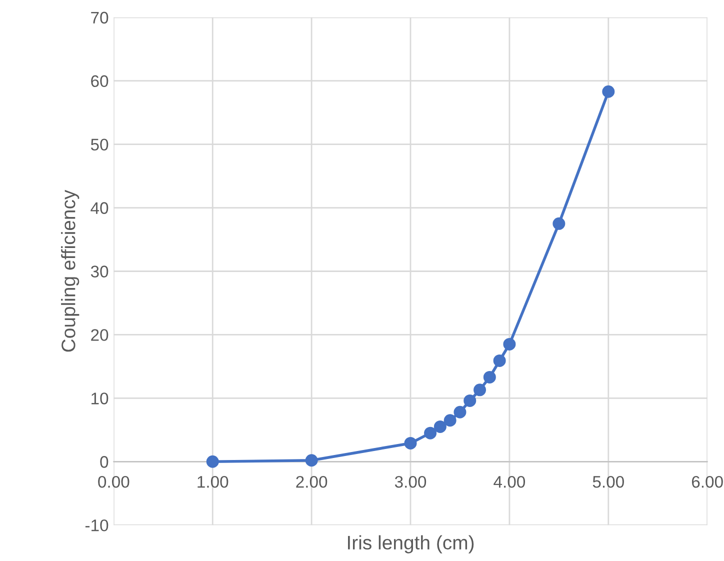 Image resolution: width=724 pixels, height=561 pixels. Describe the element at coordinates (608, 482) in the screenshot. I see `x-tick-label: 5.00` at that location.